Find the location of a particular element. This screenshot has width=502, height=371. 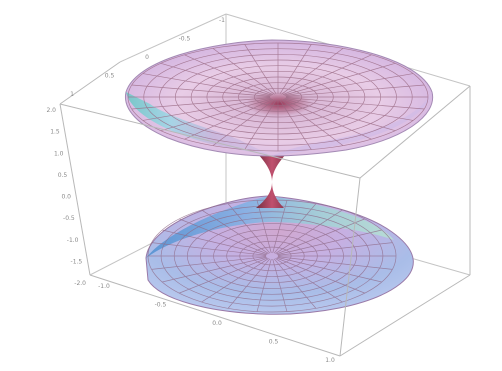

tick-label: -1 is located at coordinates (222, 20).